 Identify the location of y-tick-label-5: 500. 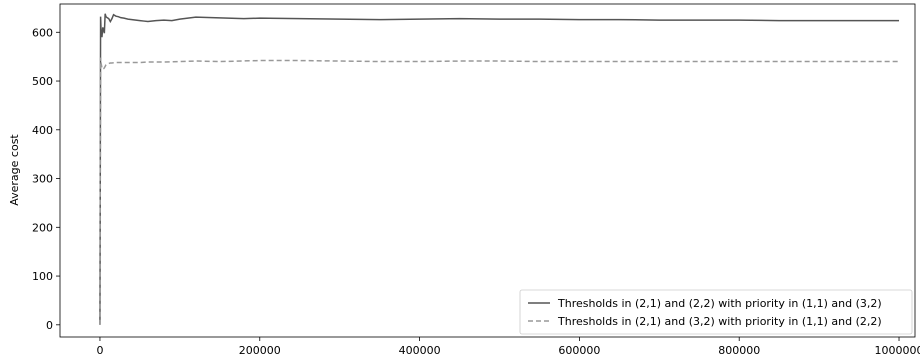
(42, 81).